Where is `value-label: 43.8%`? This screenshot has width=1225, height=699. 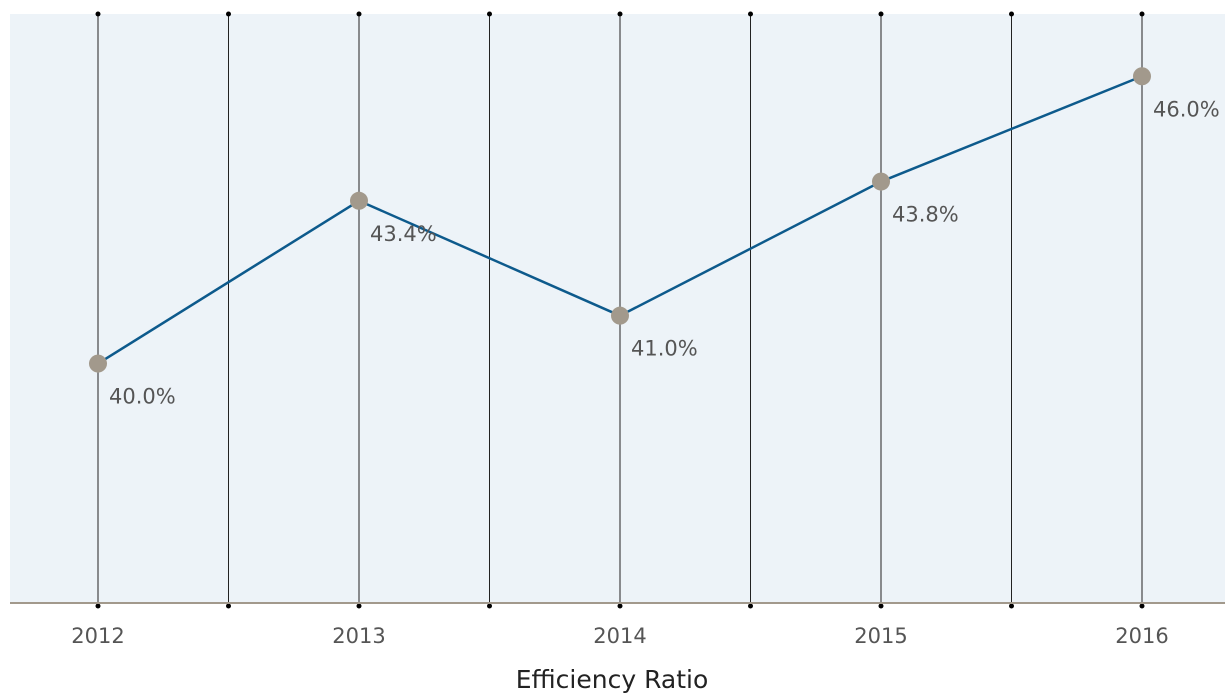
value-label: 43.8% is located at coordinates (925, 215).